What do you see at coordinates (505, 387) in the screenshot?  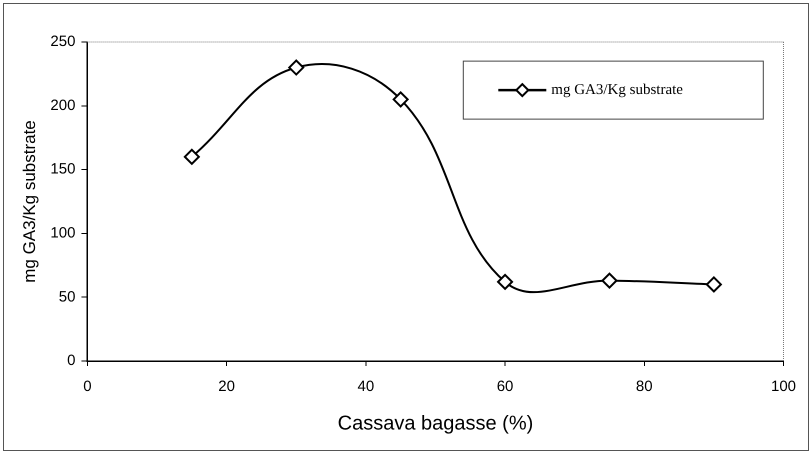 I see `x-tick-label: 60` at bounding box center [505, 387].